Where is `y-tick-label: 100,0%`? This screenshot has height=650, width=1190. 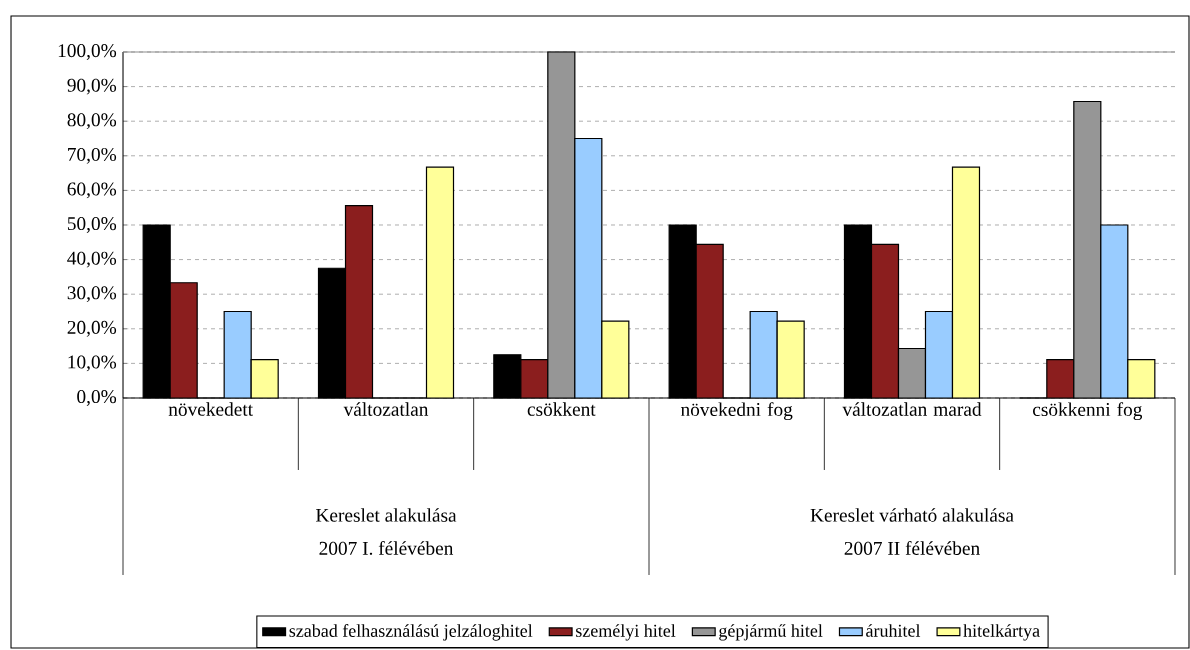 y-tick-label: 100,0% is located at coordinates (87, 52).